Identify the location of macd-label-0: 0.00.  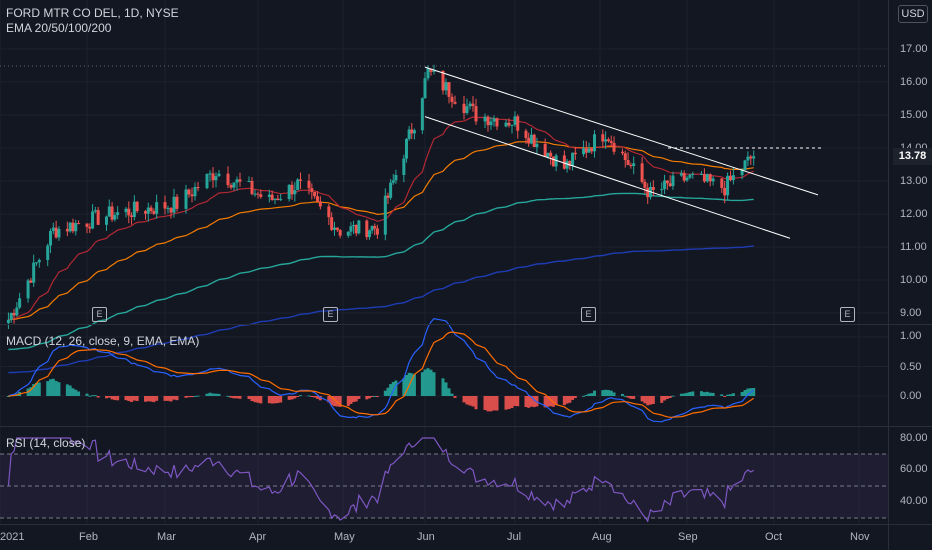
(911, 396).